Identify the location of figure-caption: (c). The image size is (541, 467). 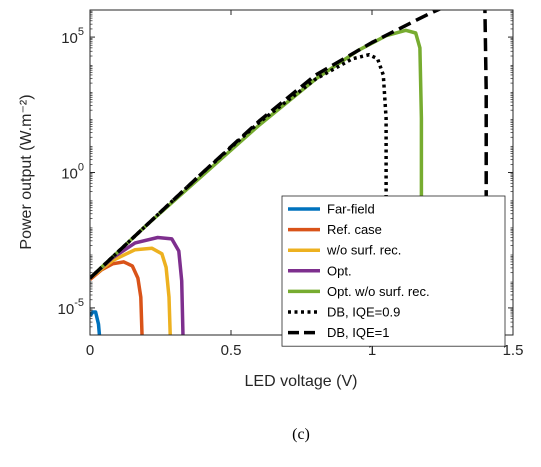
(301, 434).